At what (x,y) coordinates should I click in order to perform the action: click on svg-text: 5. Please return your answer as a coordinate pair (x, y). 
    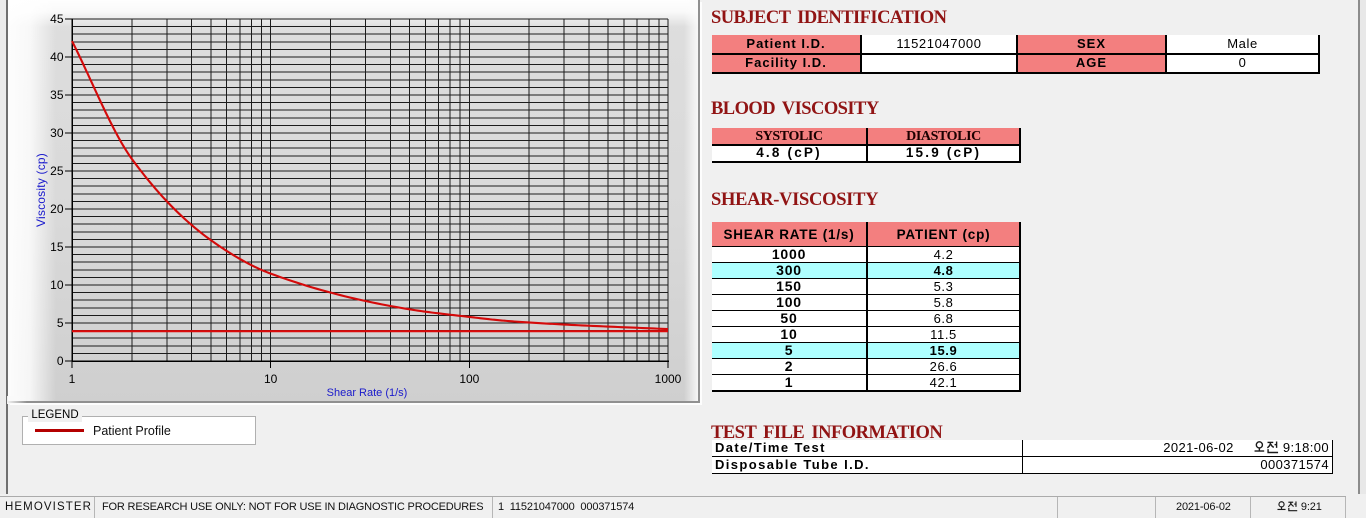
    Looking at the image, I should click on (60, 323).